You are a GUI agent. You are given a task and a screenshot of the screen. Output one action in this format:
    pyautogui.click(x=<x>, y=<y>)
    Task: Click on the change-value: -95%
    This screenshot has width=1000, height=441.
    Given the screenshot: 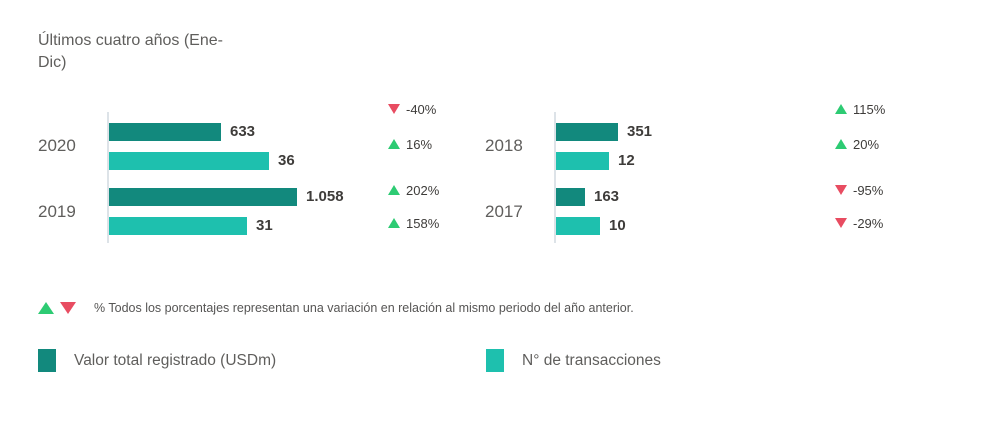 What is the action you would take?
    pyautogui.click(x=868, y=190)
    